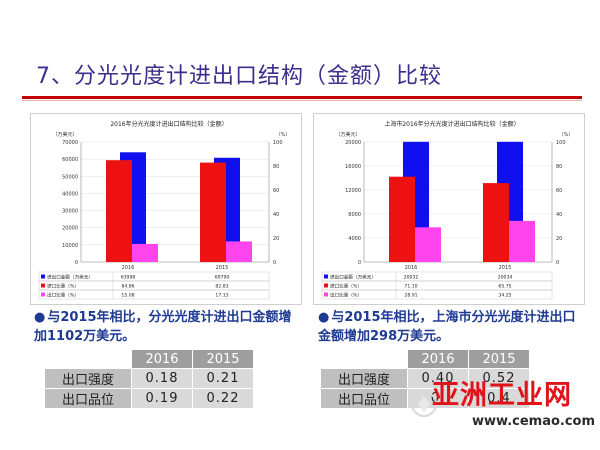 The width and height of the screenshot is (600, 450). What do you see at coordinates (239, 251) in the screenshot?
I see `bar-export-share-2015` at bounding box center [239, 251].